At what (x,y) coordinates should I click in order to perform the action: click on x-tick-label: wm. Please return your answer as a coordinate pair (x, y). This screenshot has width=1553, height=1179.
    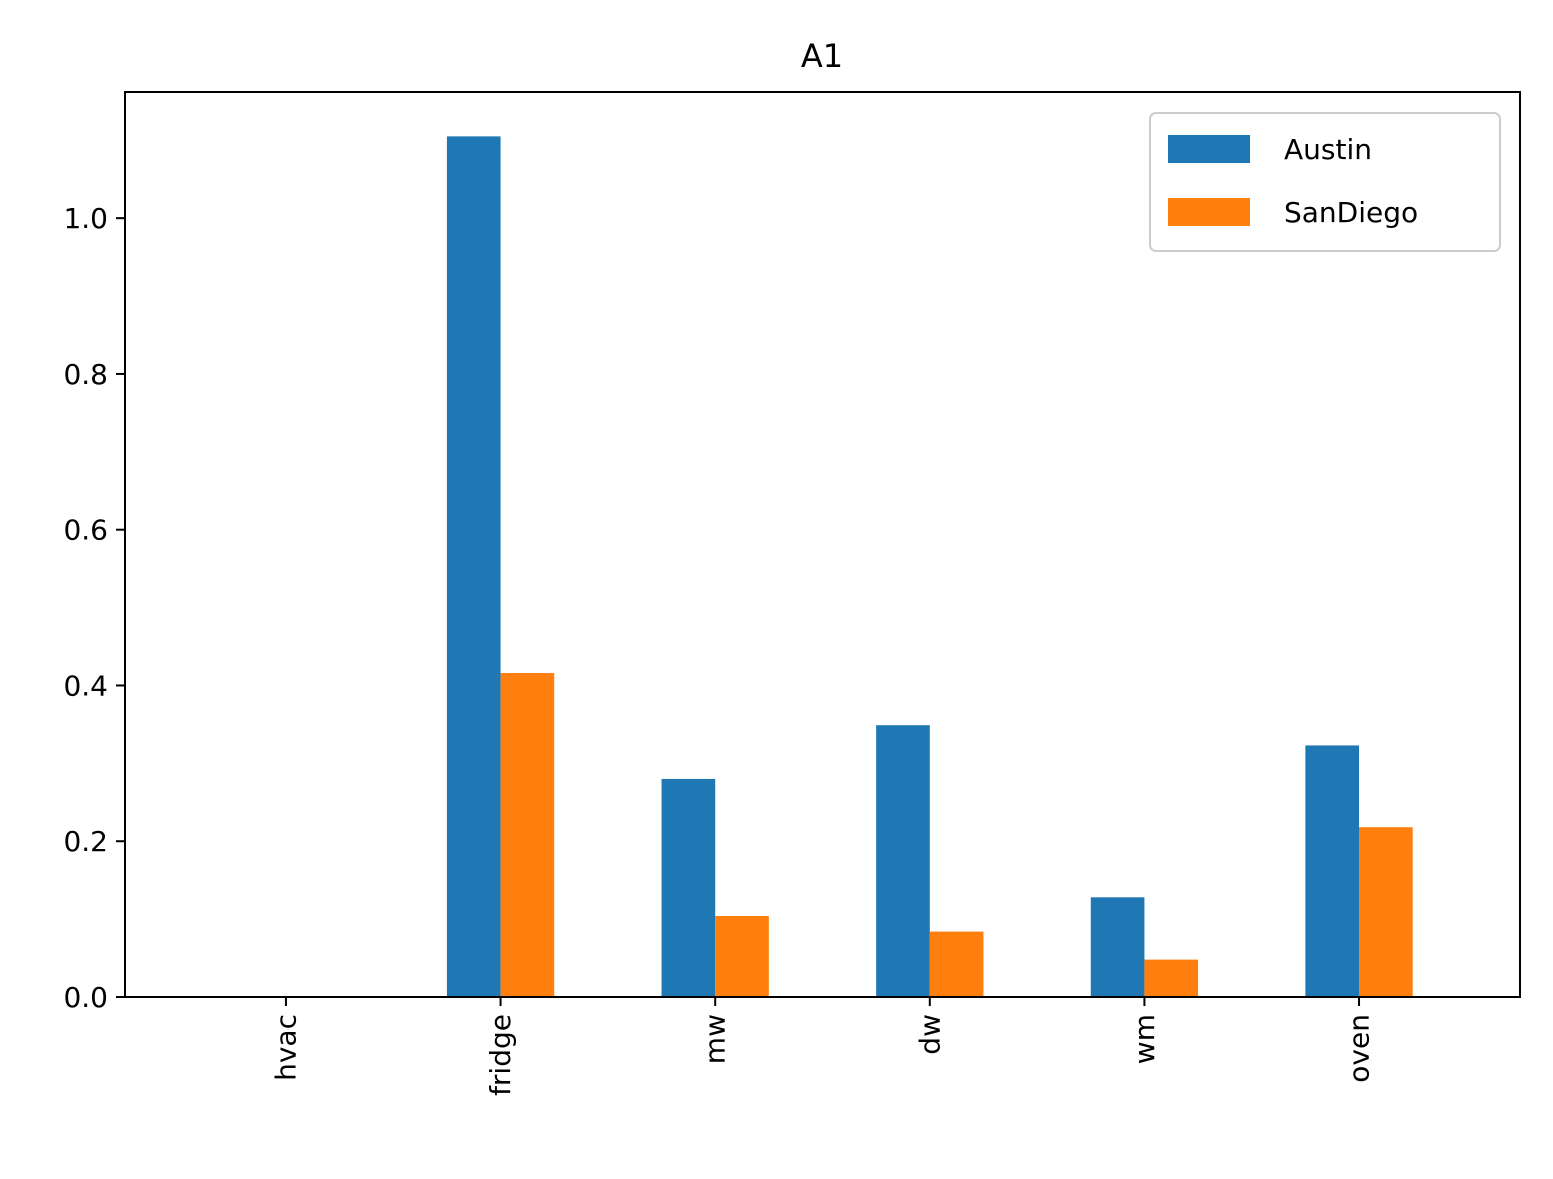
    Looking at the image, I should click on (1144, 1039).